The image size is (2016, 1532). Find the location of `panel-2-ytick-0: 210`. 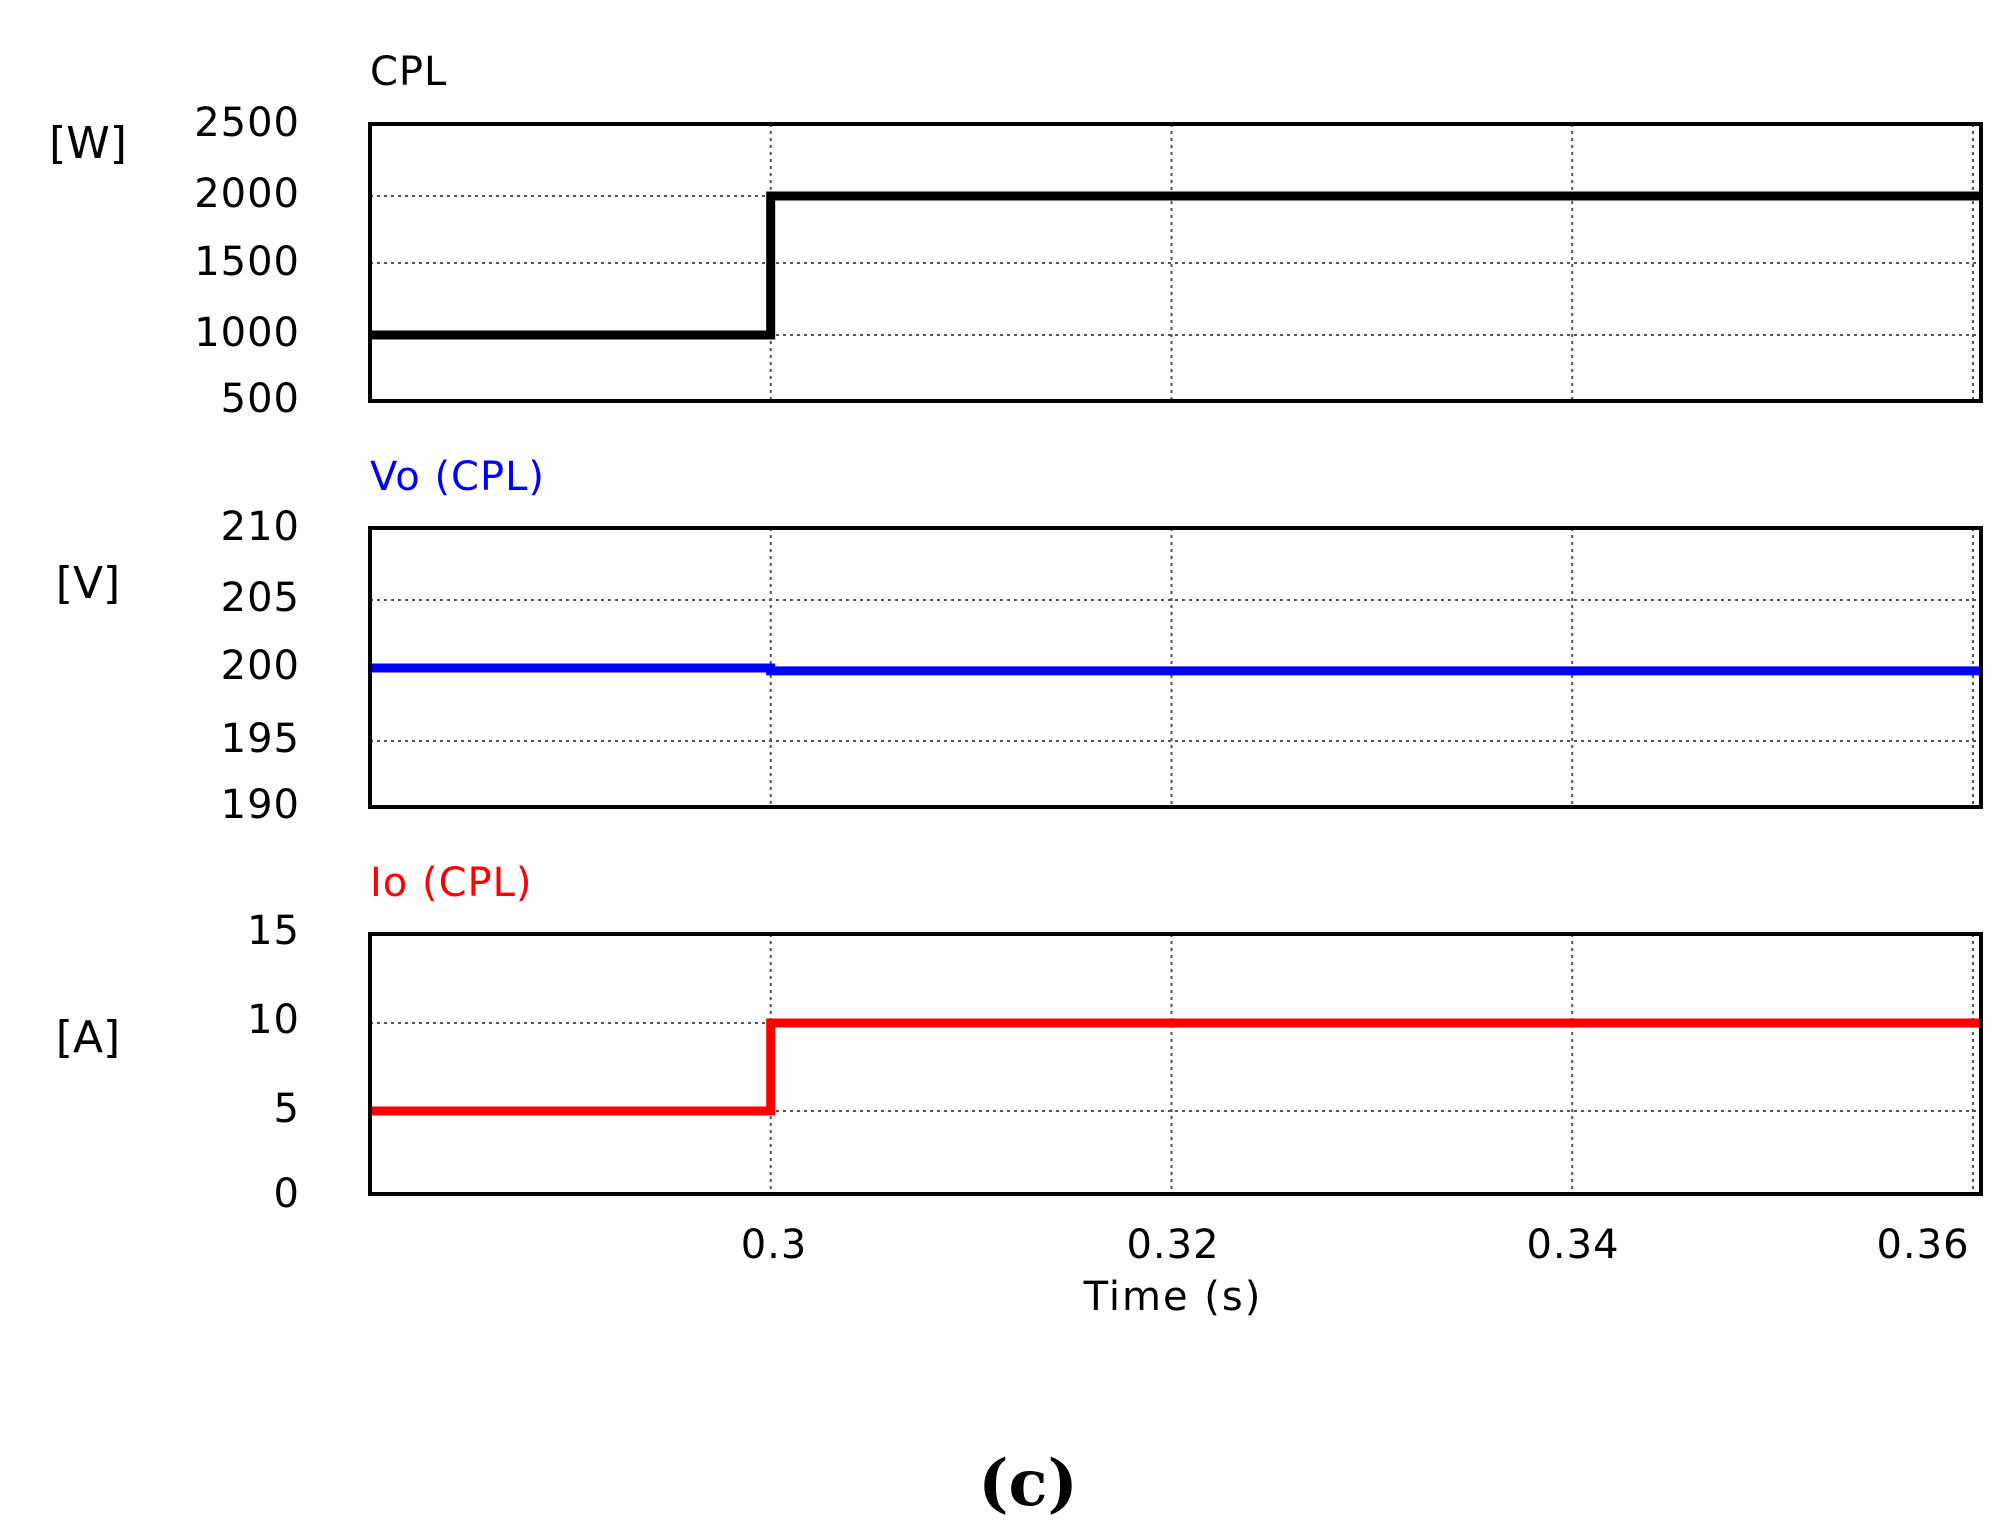

panel-2-ytick-0: 210 is located at coordinates (260, 527).